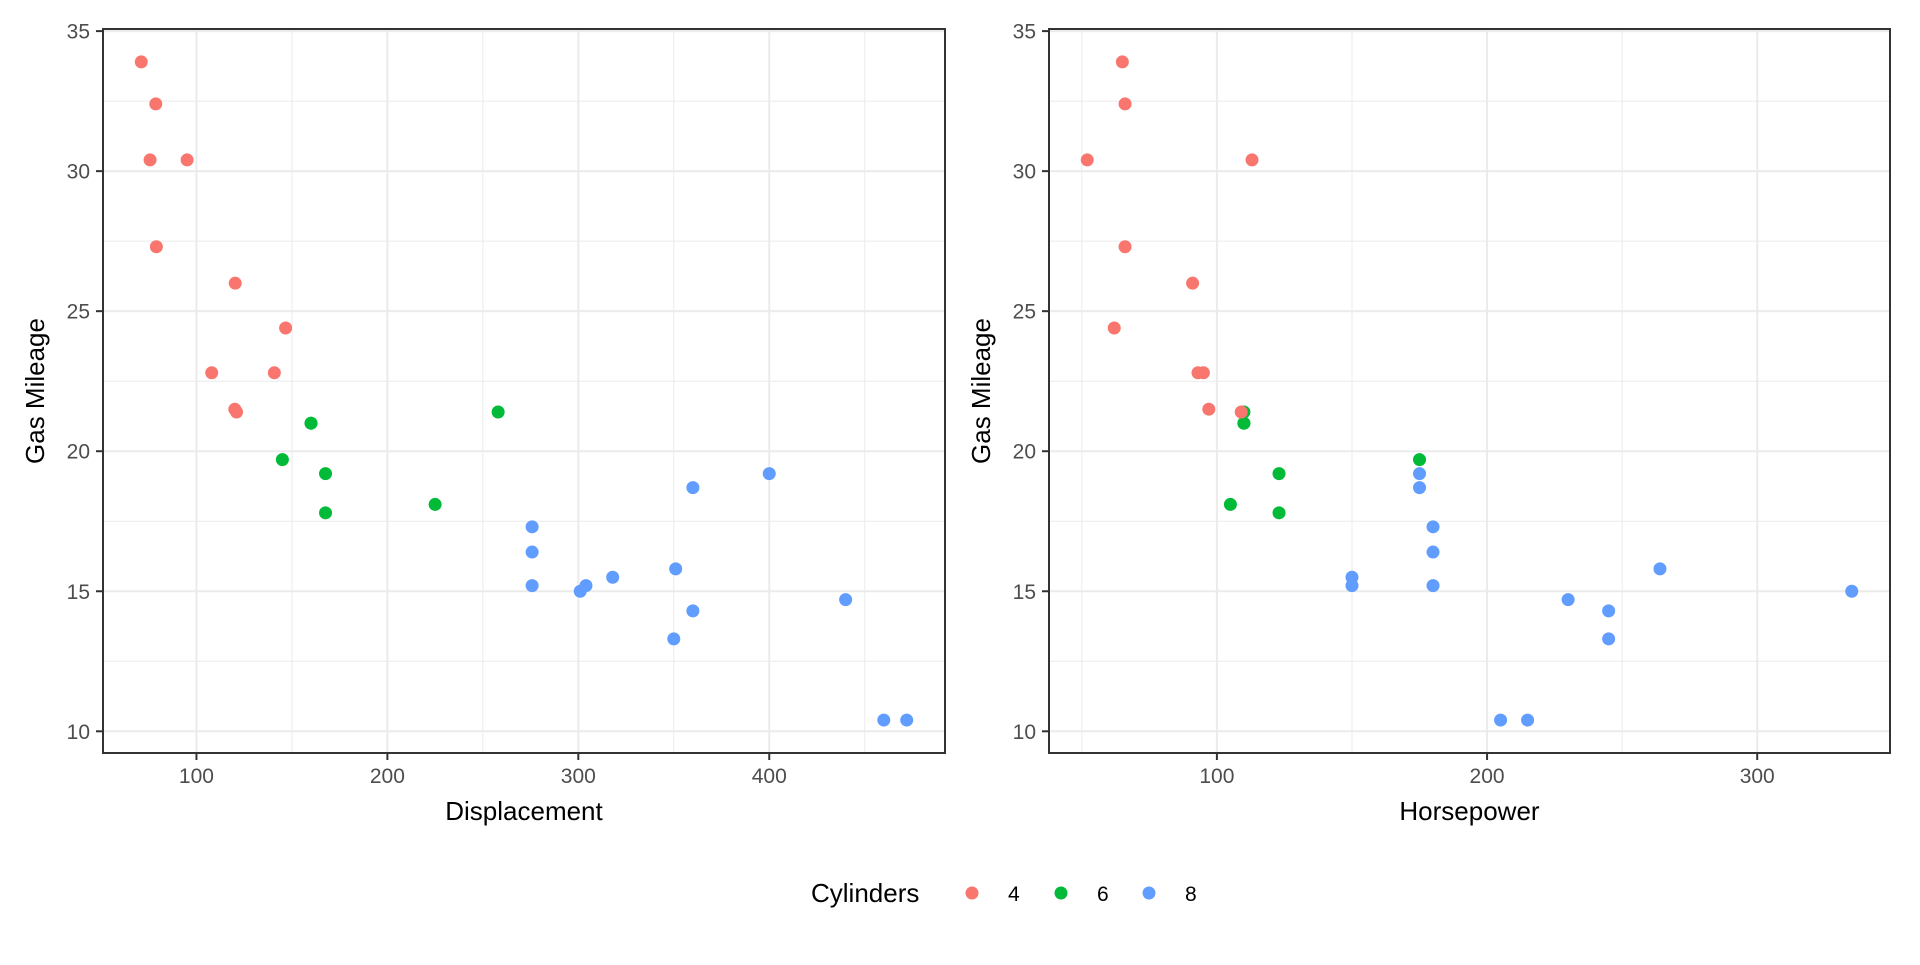  What do you see at coordinates (769, 776) in the screenshot?
I see `x-tick-label: 400` at bounding box center [769, 776].